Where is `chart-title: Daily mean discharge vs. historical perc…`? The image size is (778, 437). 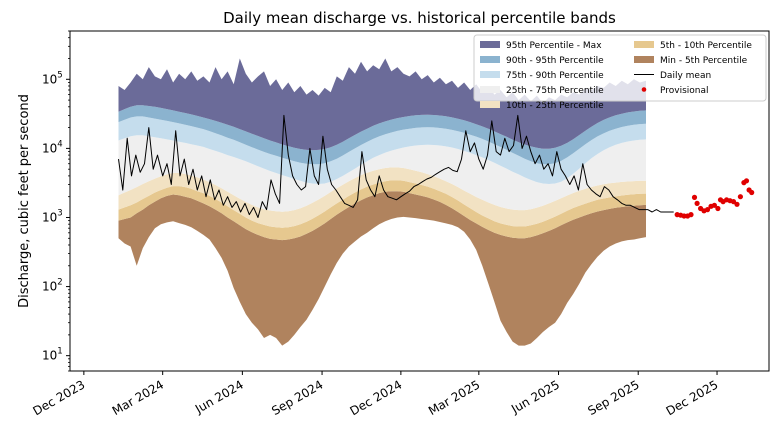 chart-title: Daily mean discharge vs. historical perc… is located at coordinates (419, 18).